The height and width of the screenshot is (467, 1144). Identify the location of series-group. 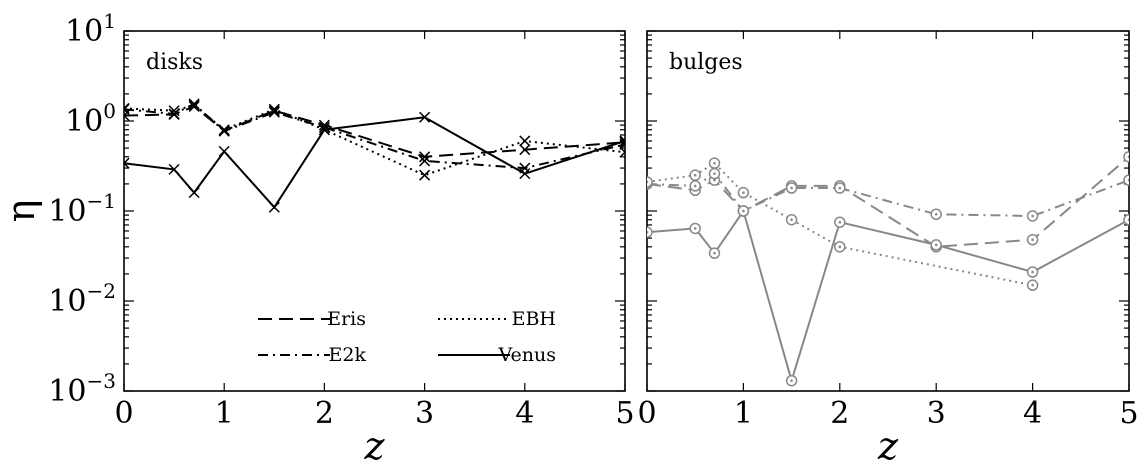
(374, 155).